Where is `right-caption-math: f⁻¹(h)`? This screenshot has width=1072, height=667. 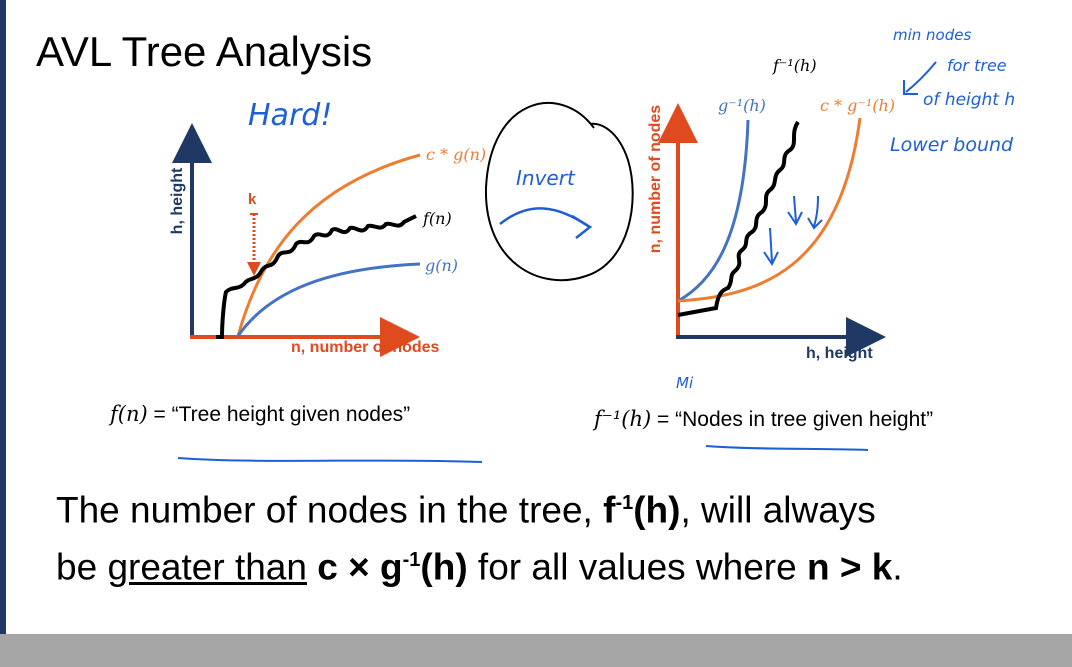 right-caption-math: f⁻¹(h) is located at coordinates (623, 419).